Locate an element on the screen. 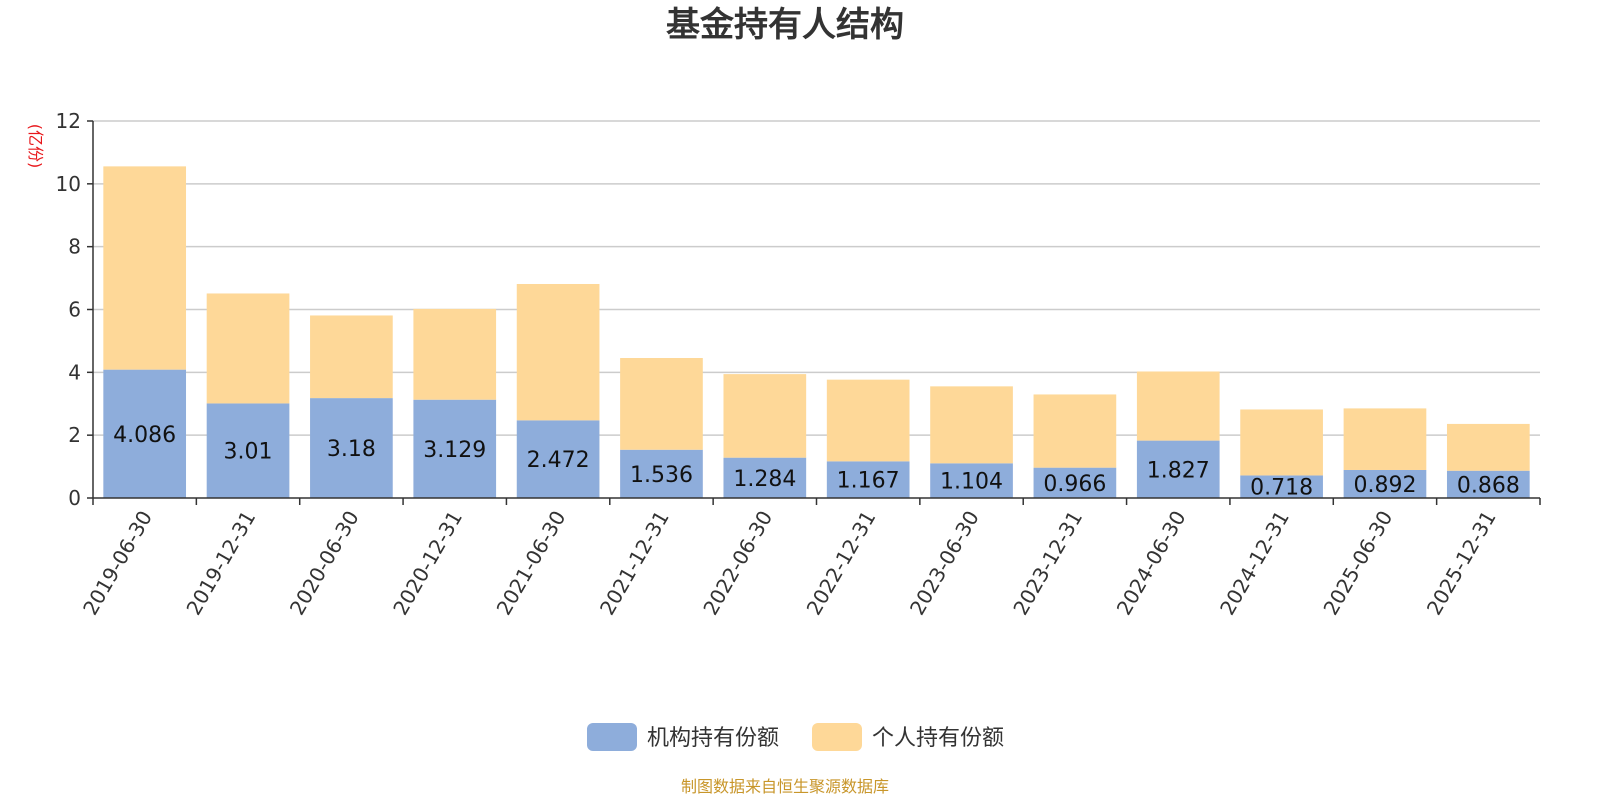 This screenshot has width=1600, height=800. x-tick-label: 2023-12-31 is located at coordinates (1047, 563).